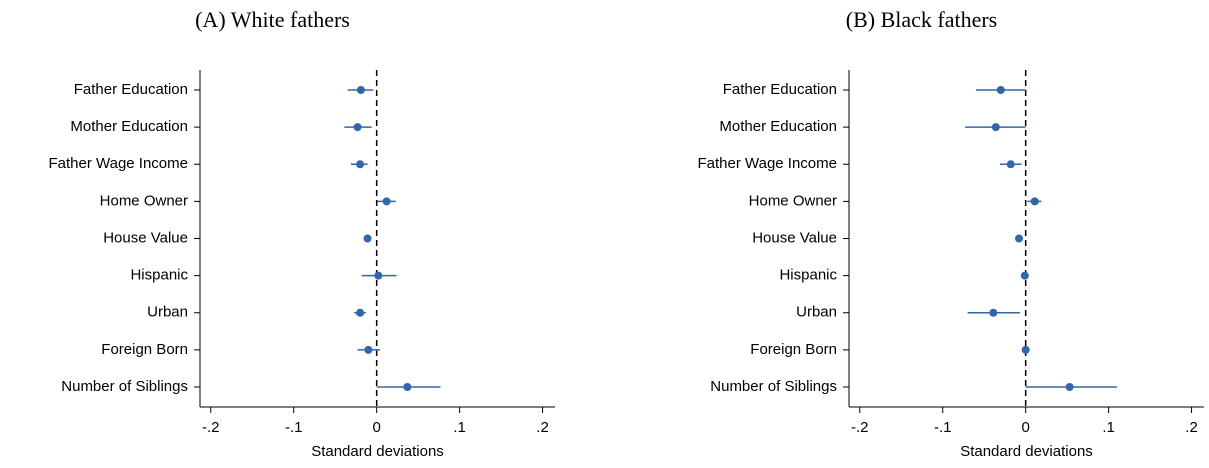 This screenshot has width=1209, height=468. I want to click on panel-title: (A) White fathers, so click(272, 19).